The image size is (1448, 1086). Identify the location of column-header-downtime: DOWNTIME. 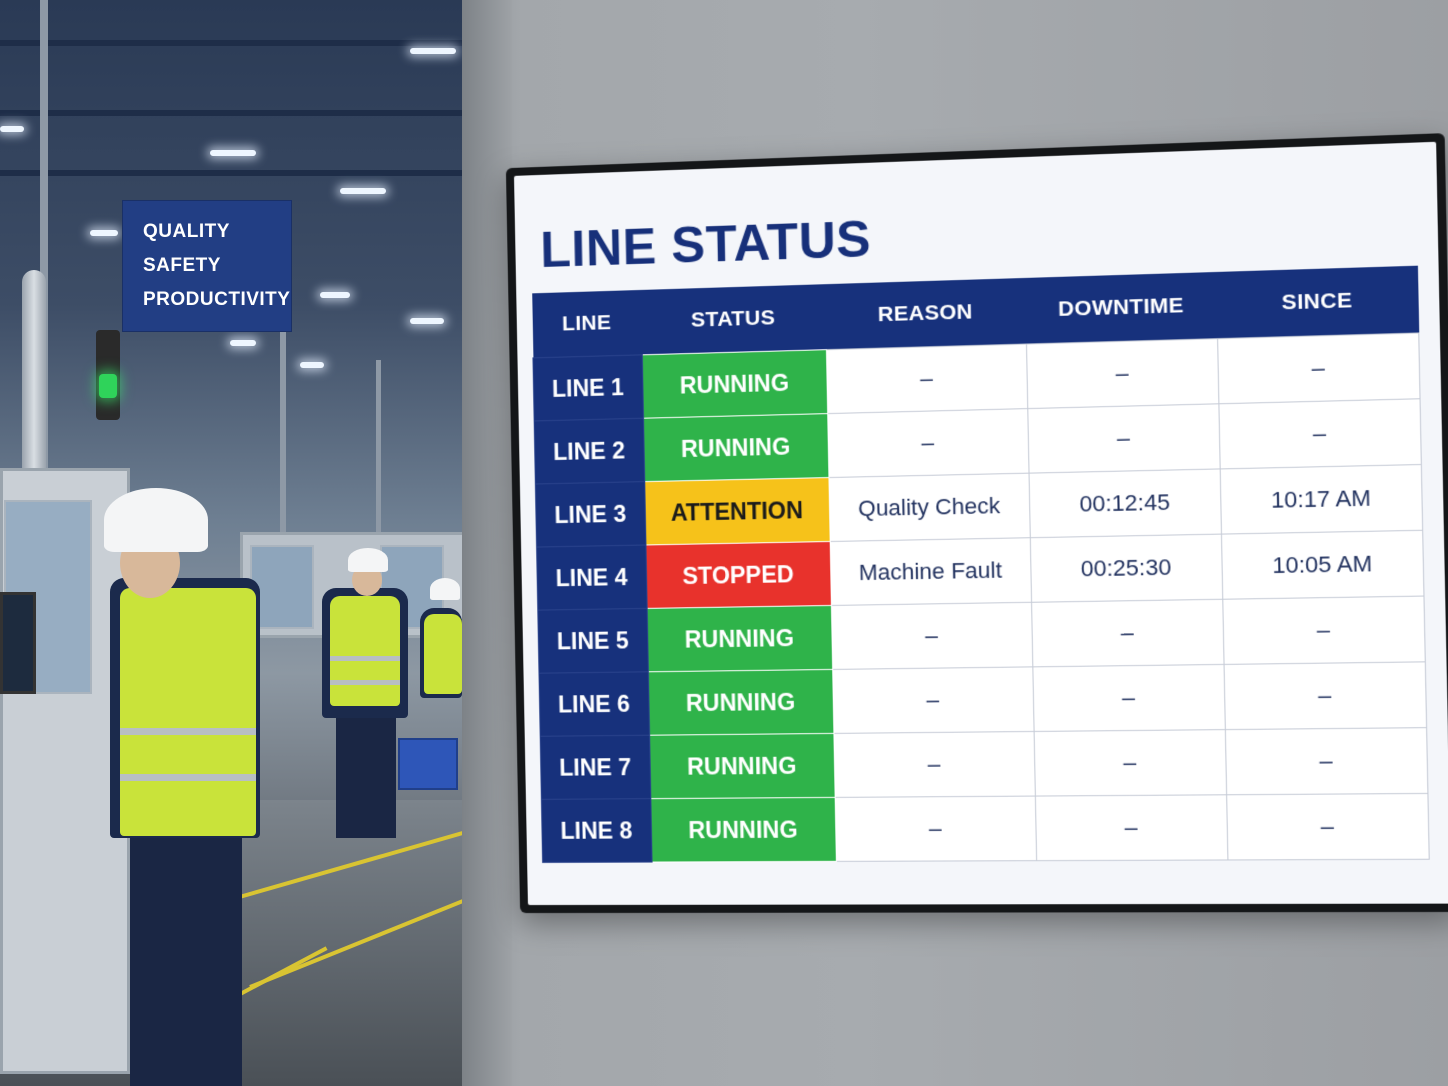
(1121, 308).